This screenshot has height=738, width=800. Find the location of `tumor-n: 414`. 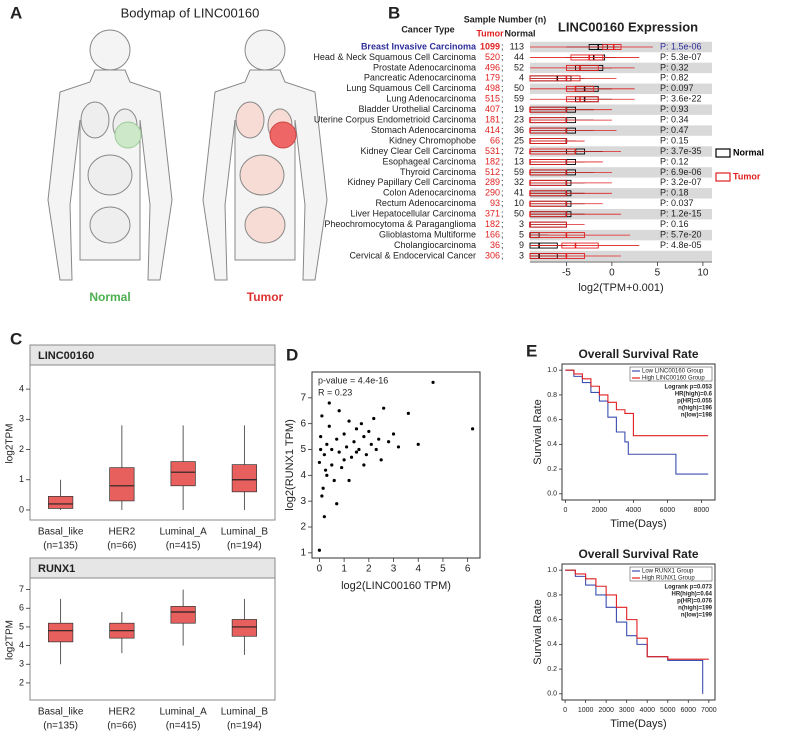

tumor-n: 414 is located at coordinates (492, 130).